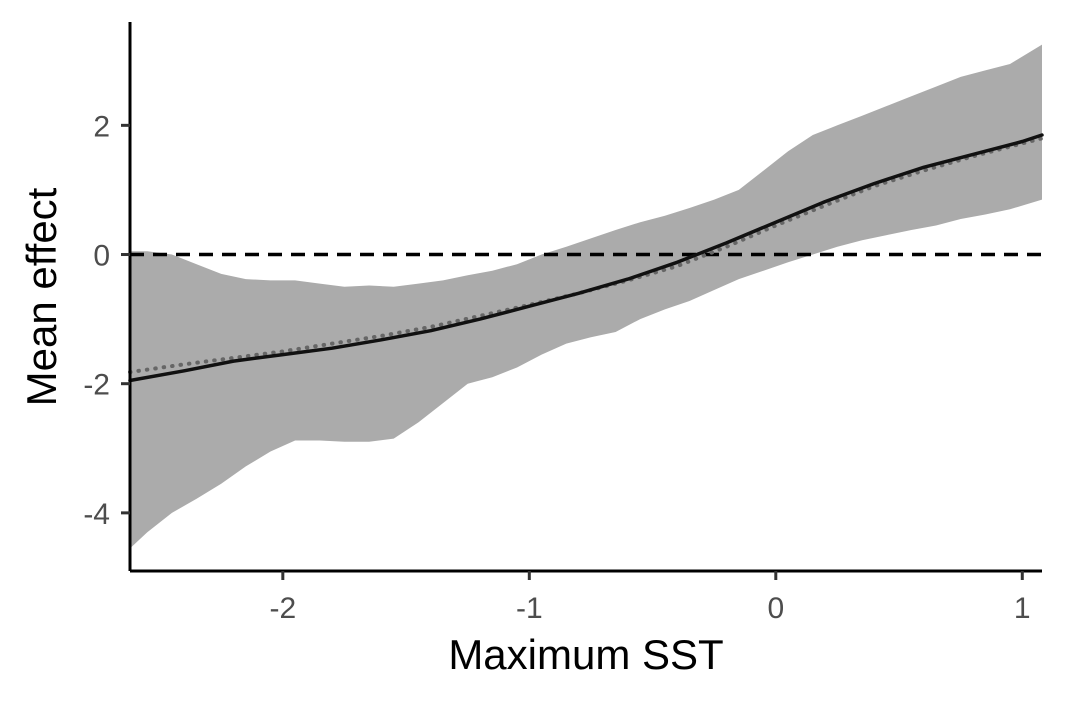 The height and width of the screenshot is (703, 1065). What do you see at coordinates (529, 608) in the screenshot?
I see `x-tick-label: -1` at bounding box center [529, 608].